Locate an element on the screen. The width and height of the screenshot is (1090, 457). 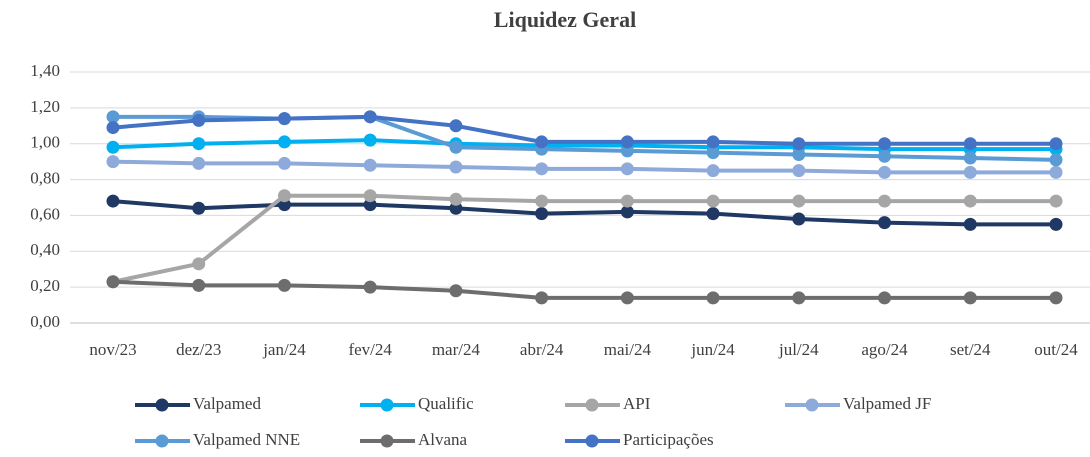
y-tick-label: 1,40 is located at coordinates (45, 70).